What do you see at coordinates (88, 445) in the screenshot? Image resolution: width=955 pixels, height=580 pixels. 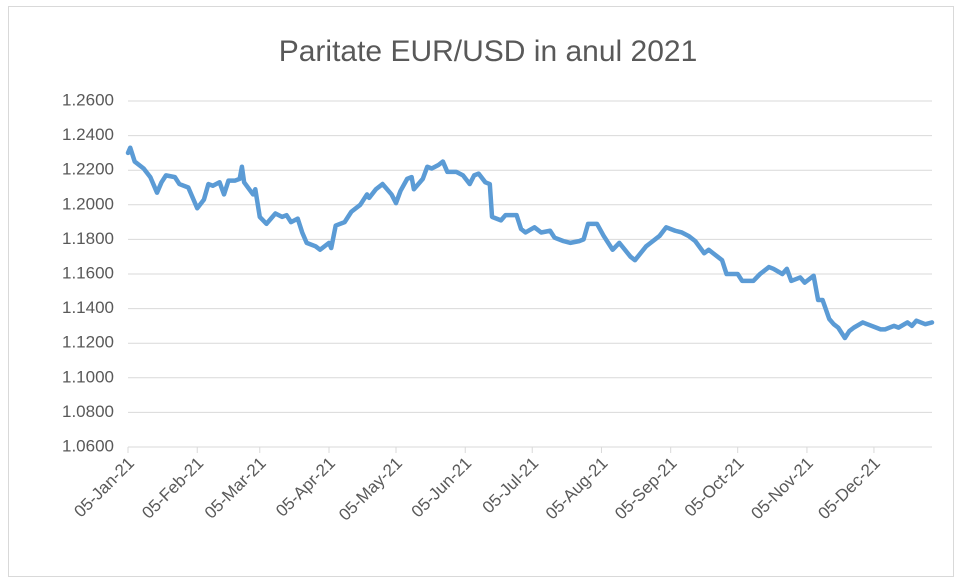 I see `y-tick-label: 1.0600` at bounding box center [88, 445].